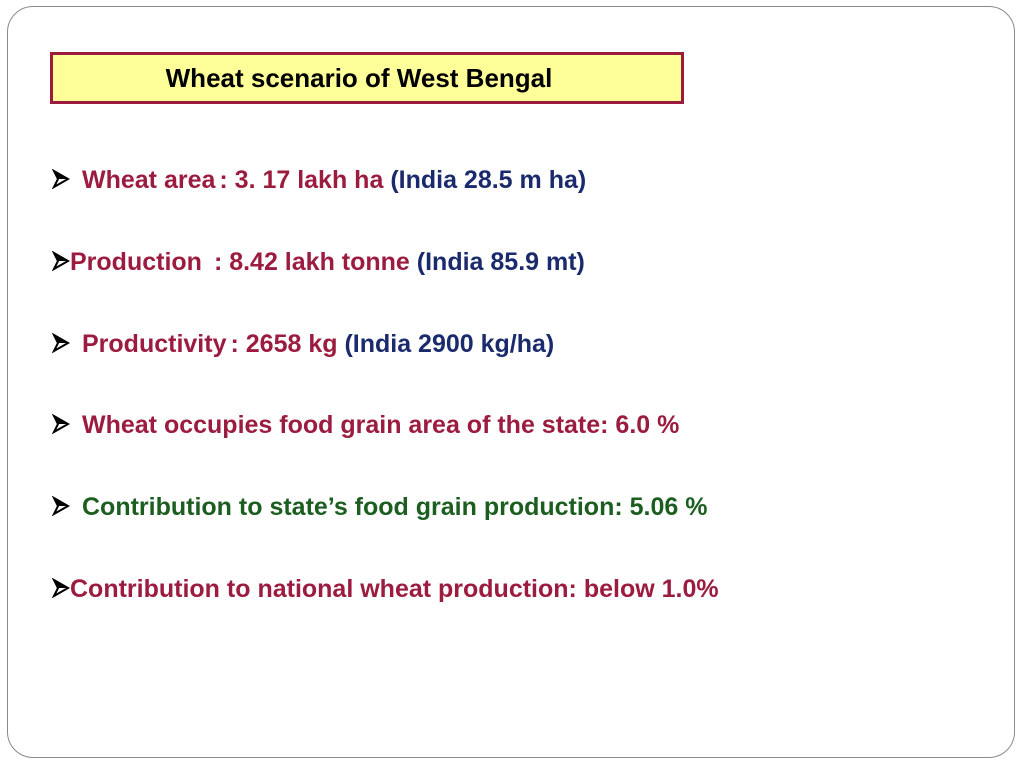 This screenshot has height=768, width=1024. What do you see at coordinates (284, 344) in the screenshot?
I see `bullet-value: : 2658 kg` at bounding box center [284, 344].